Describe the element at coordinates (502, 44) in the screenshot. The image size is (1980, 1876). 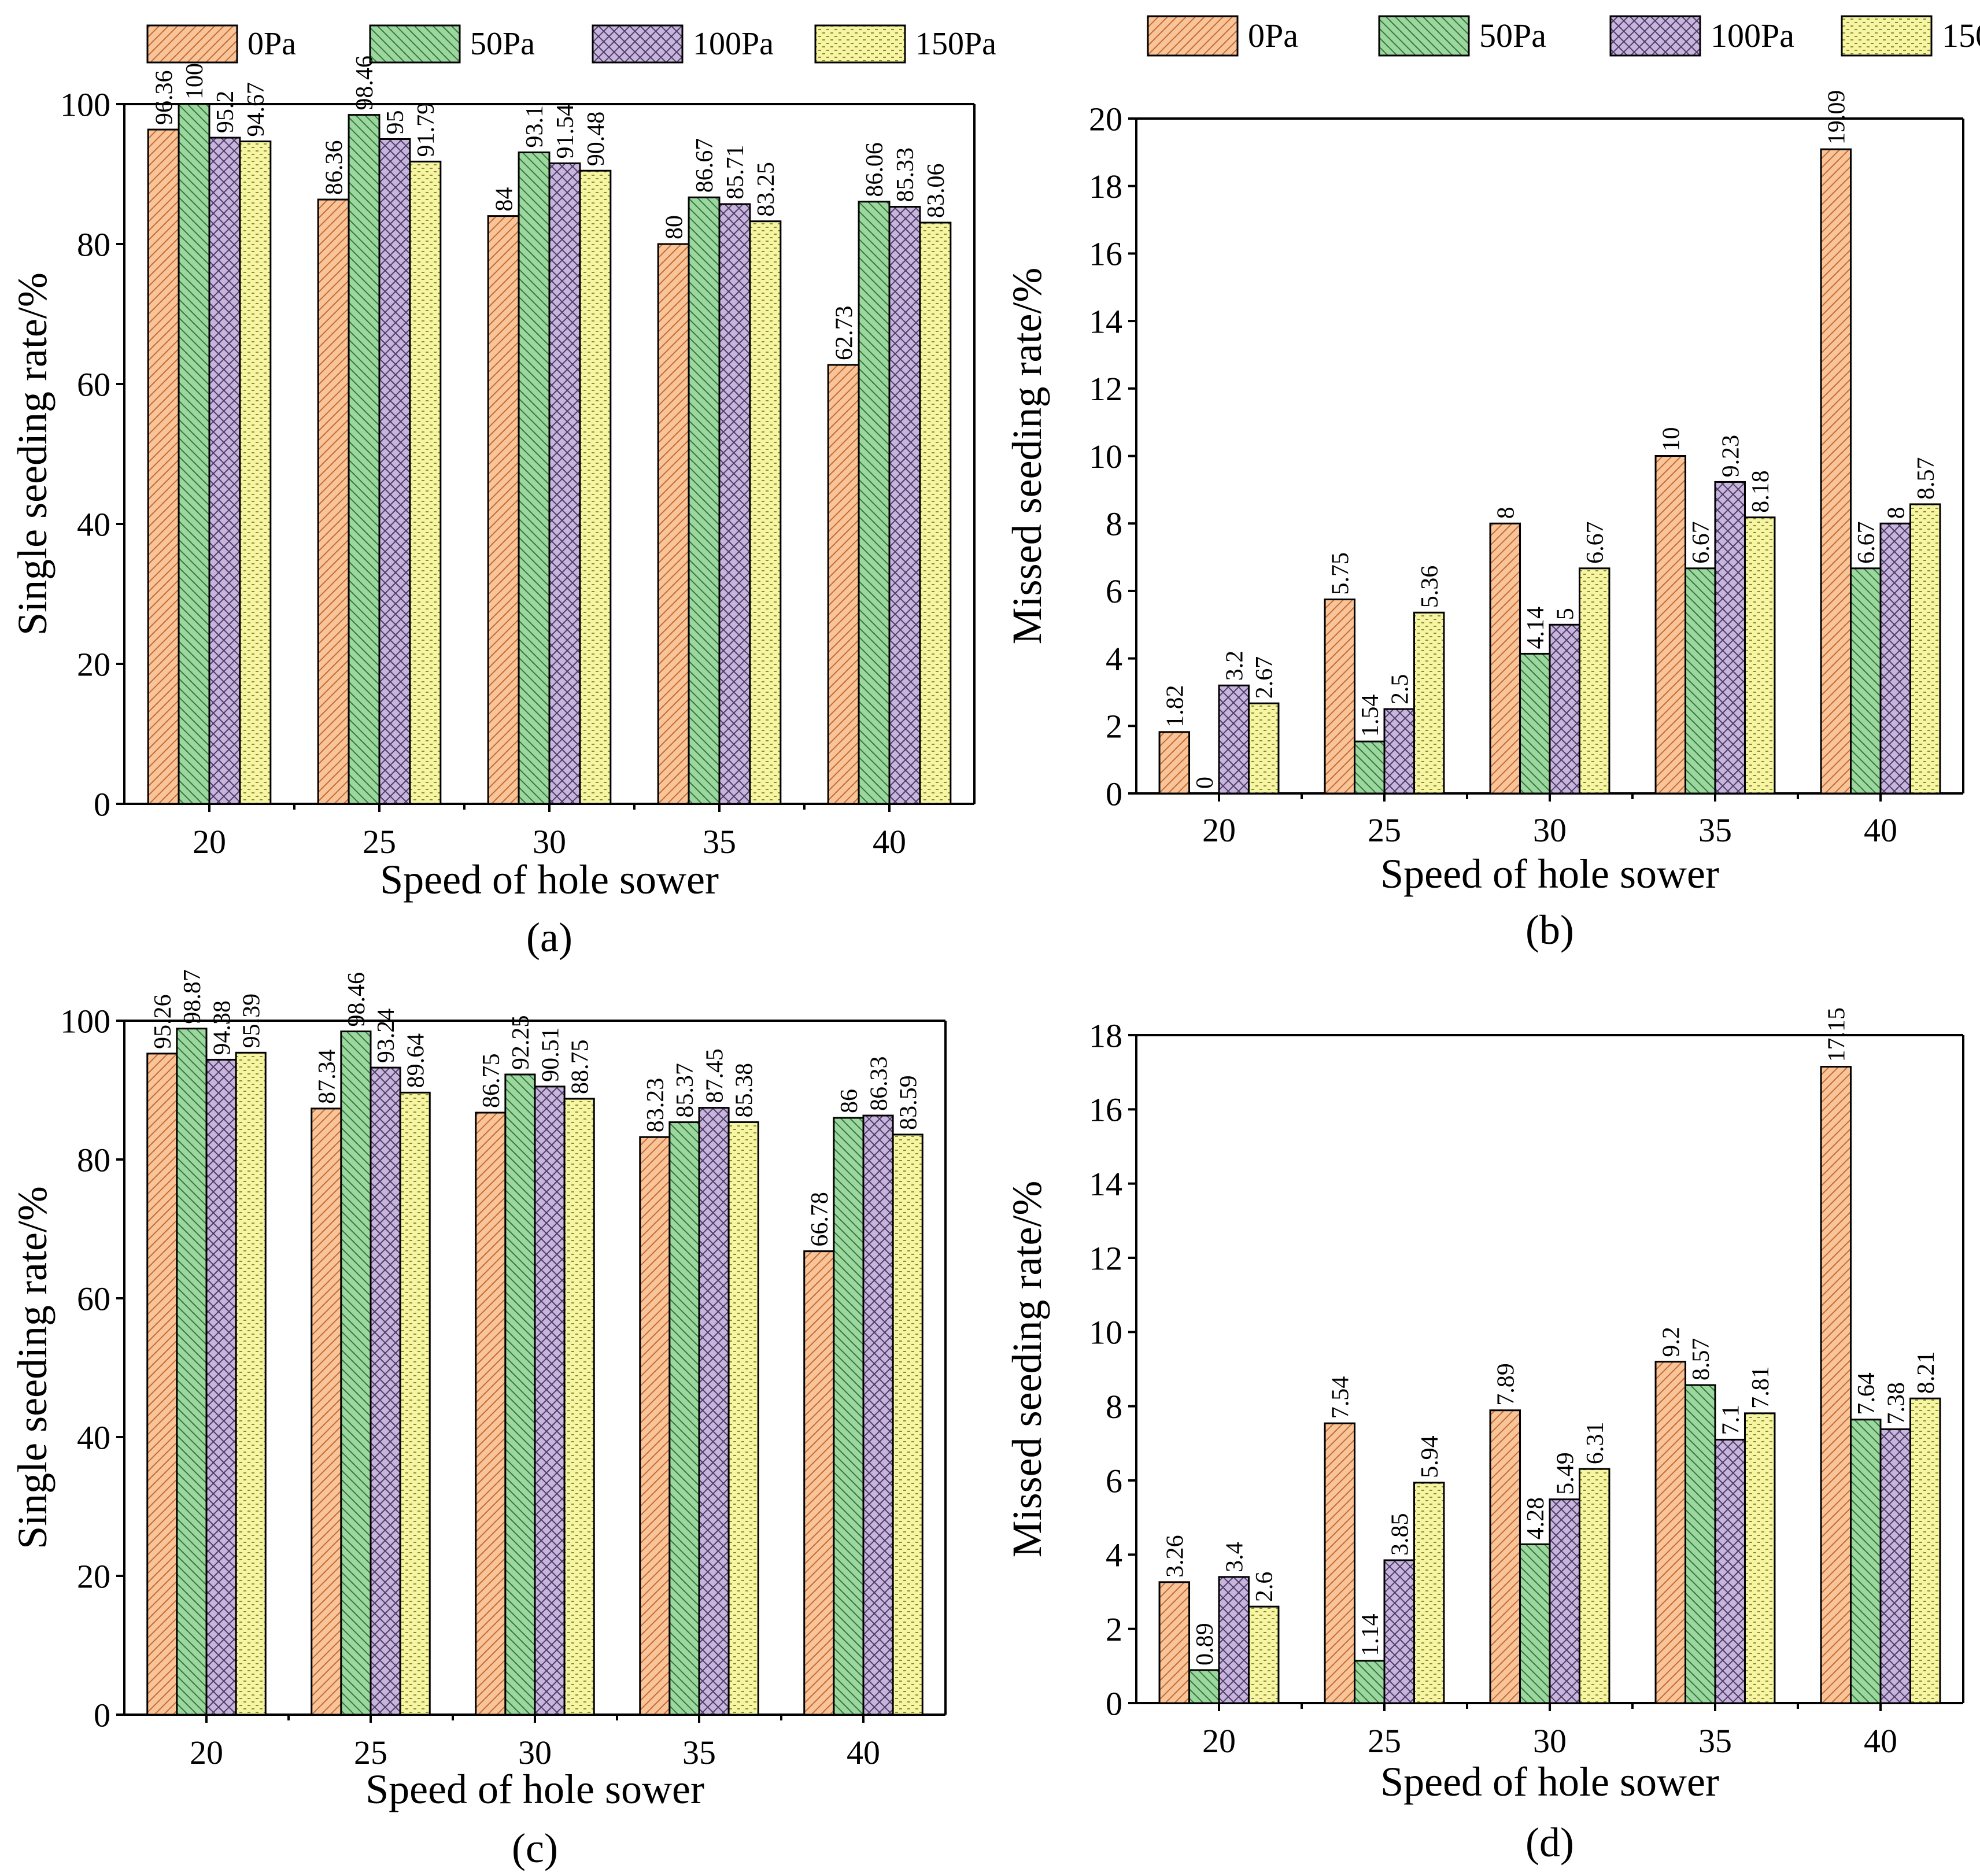
I see `legend-label-50Pa: 50Pa` at that location.